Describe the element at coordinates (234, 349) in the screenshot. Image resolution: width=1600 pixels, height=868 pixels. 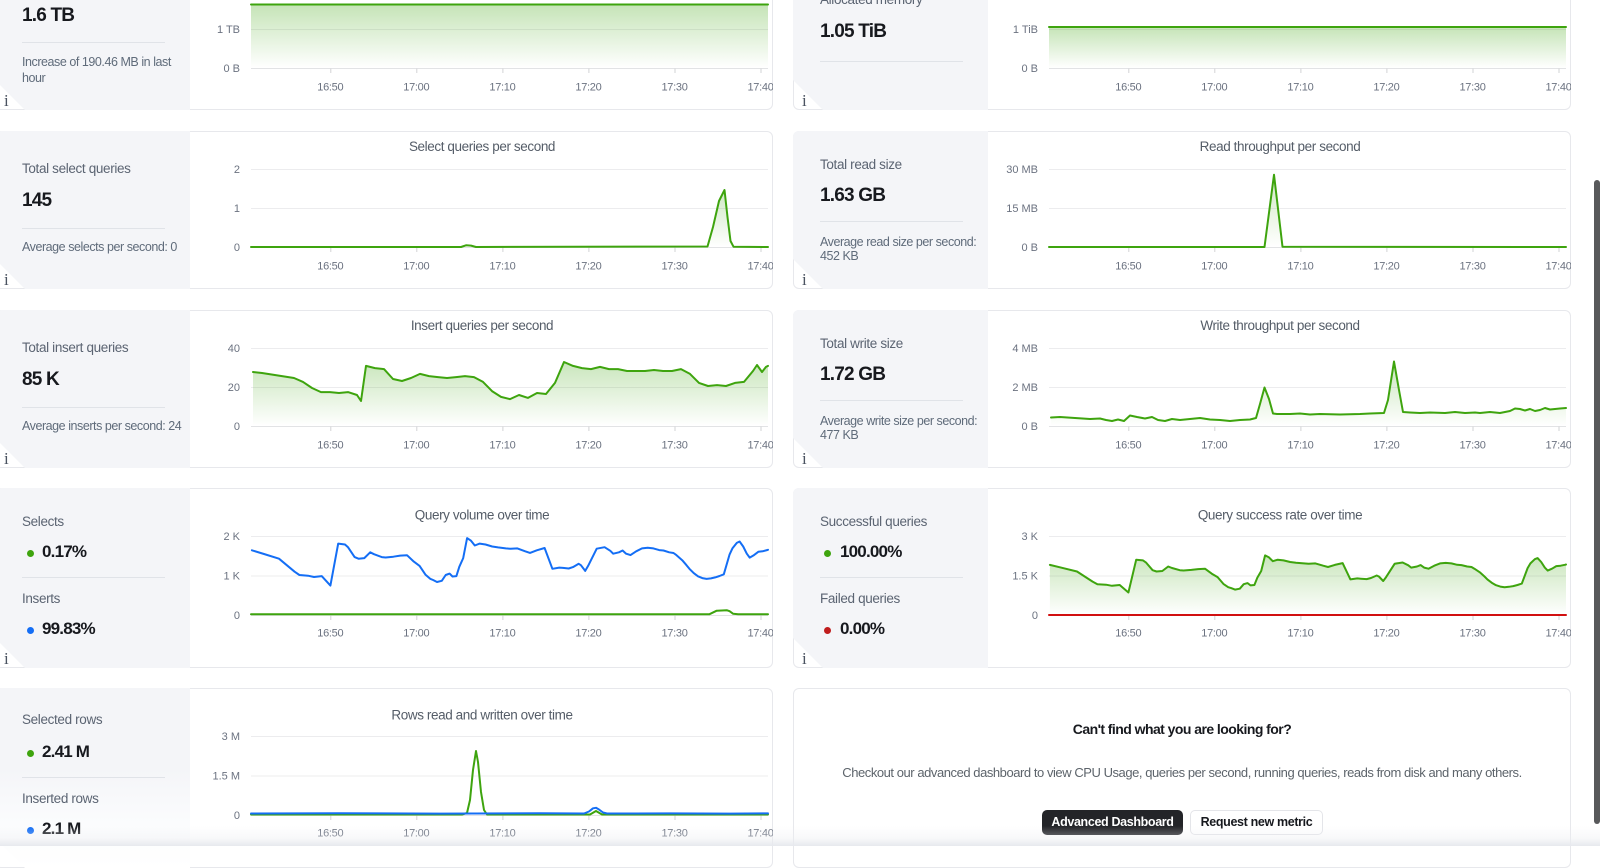
I see `svg-text: 40` at that location.